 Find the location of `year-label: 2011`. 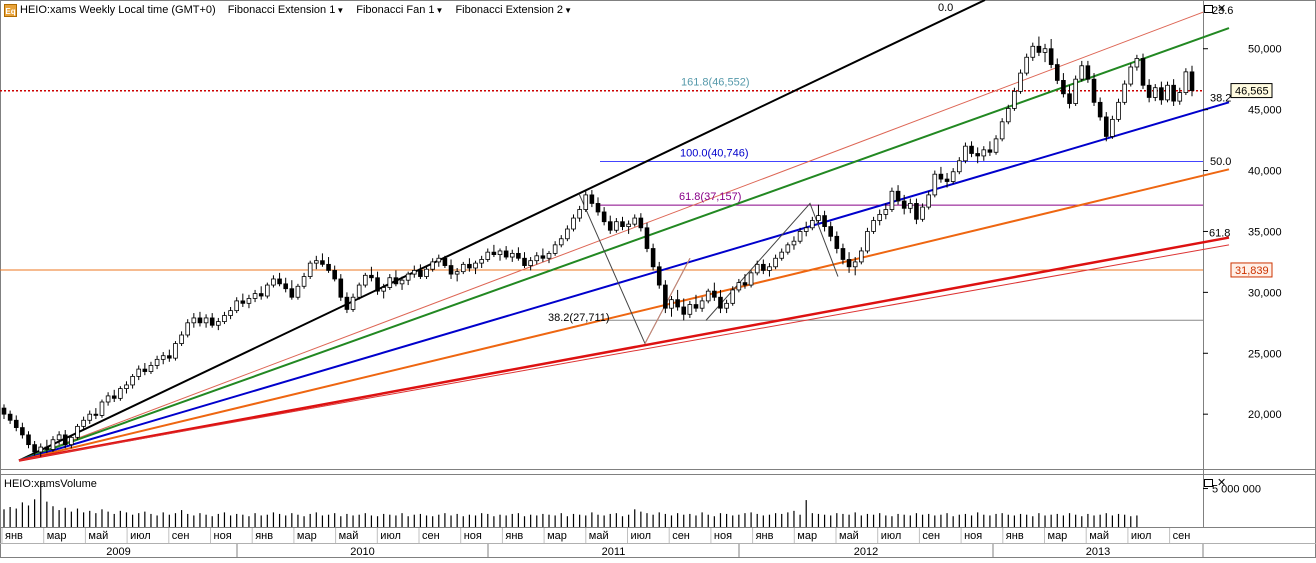

year-label: 2011 is located at coordinates (614, 552).